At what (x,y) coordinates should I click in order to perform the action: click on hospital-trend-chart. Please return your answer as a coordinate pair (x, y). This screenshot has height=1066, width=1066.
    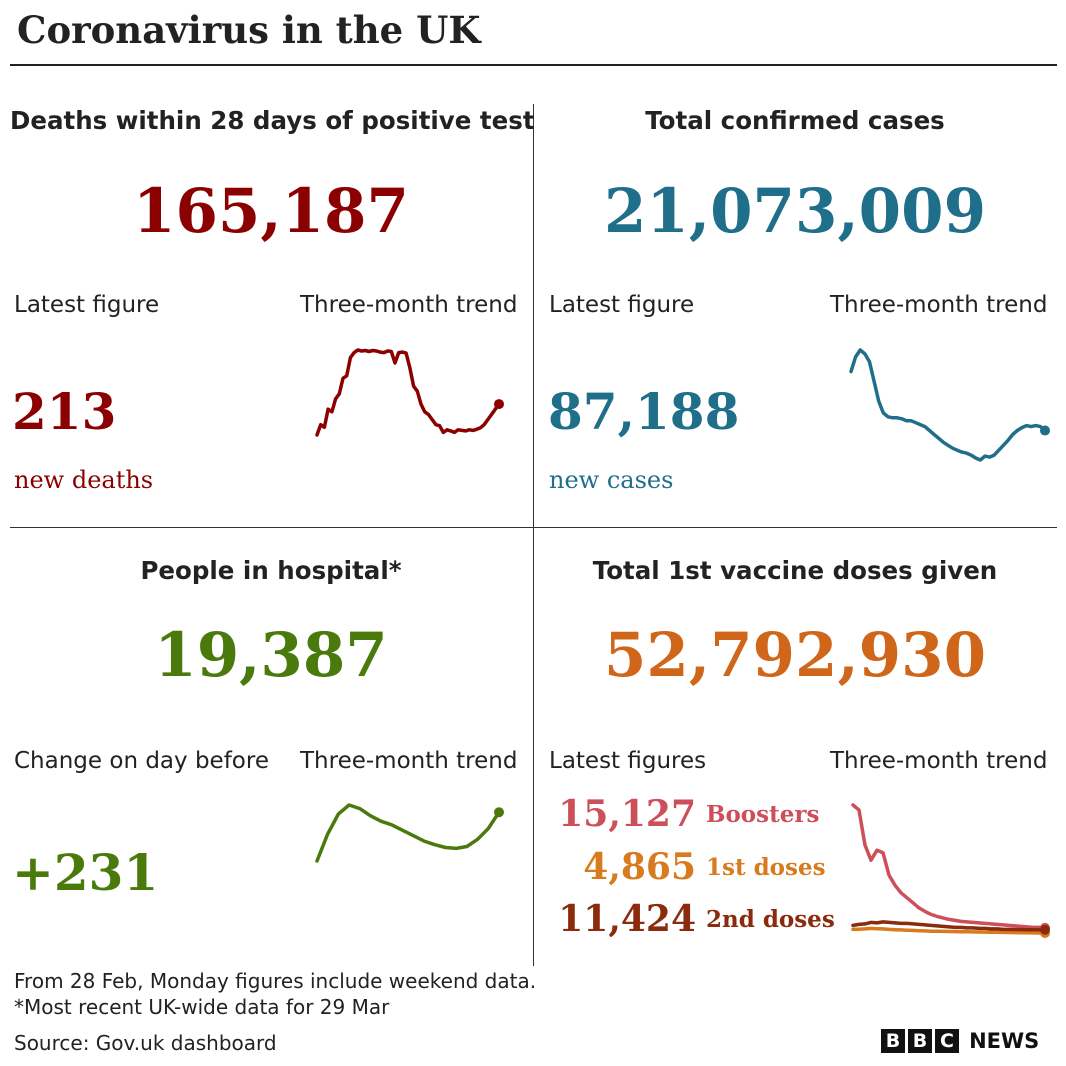
    Looking at the image, I should click on (409, 833).